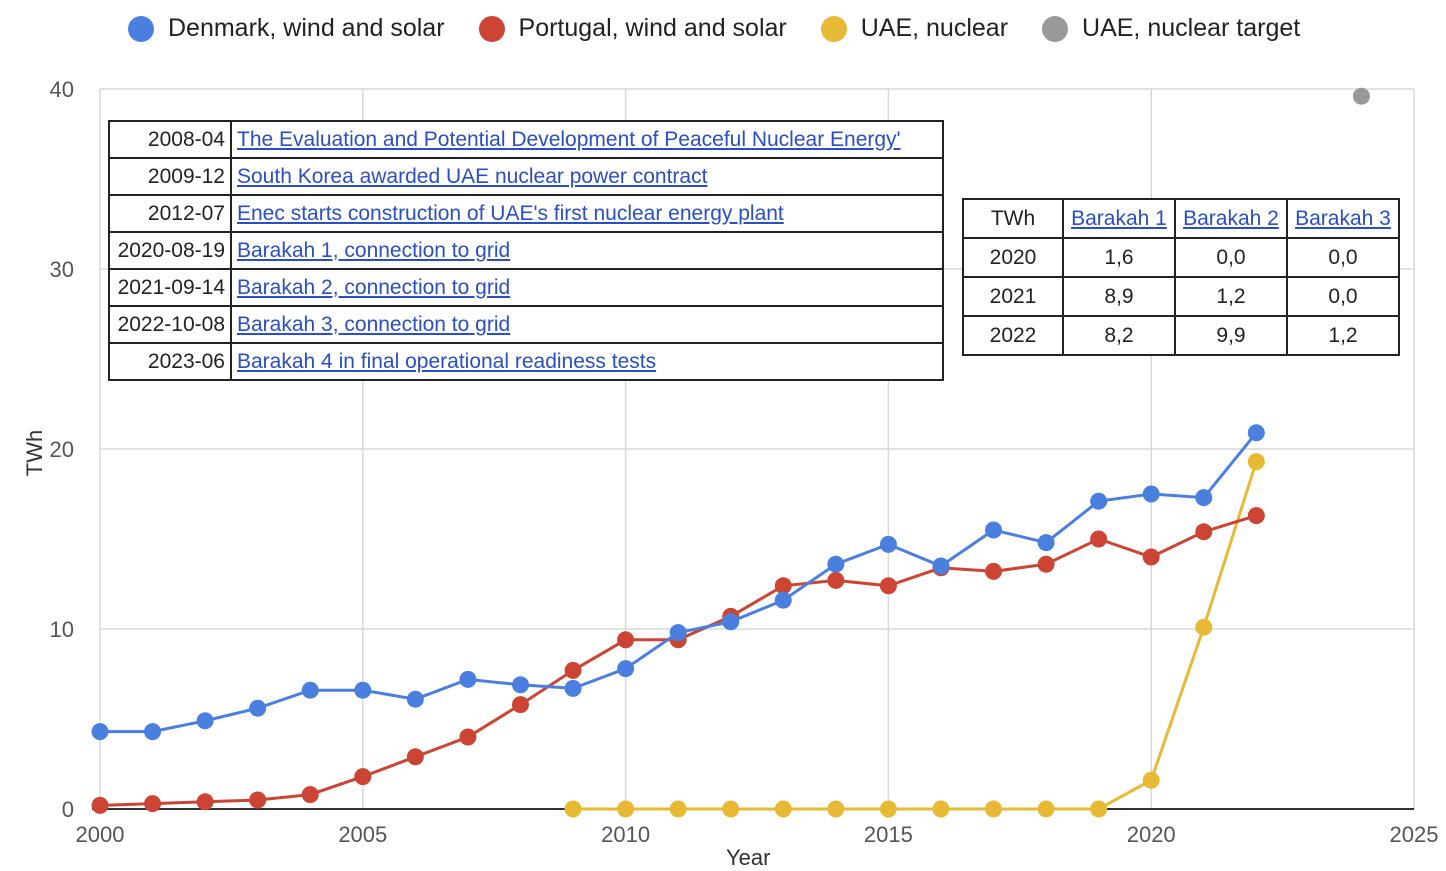 The height and width of the screenshot is (871, 1446). Describe the element at coordinates (35, 453) in the screenshot. I see `y-axis-title: TWh` at that location.